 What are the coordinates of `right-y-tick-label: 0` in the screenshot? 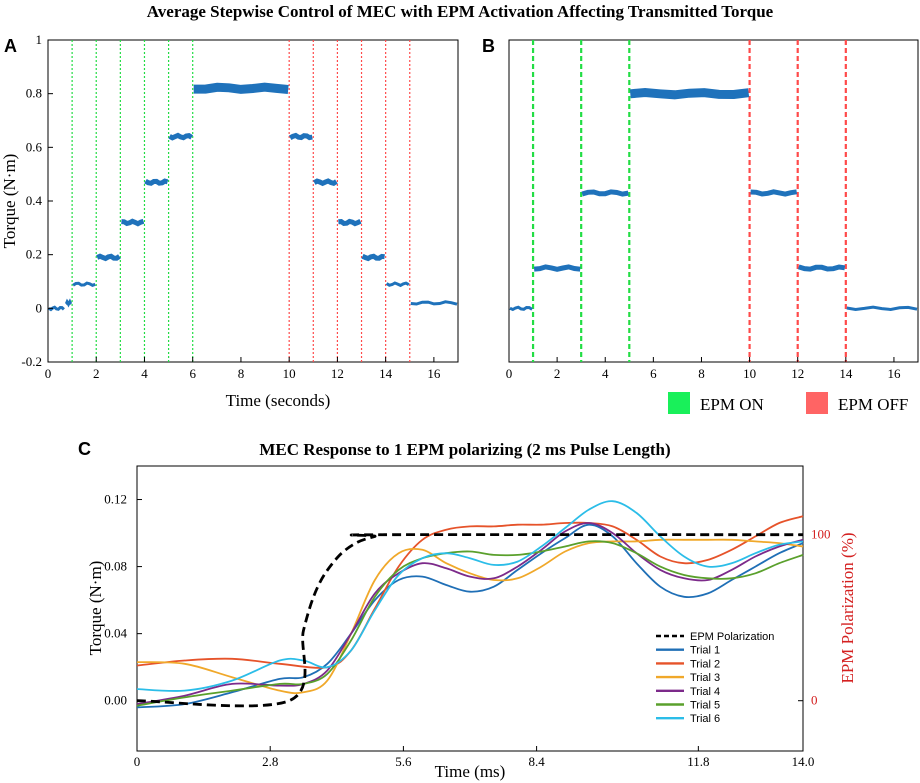 It's located at (814, 700).